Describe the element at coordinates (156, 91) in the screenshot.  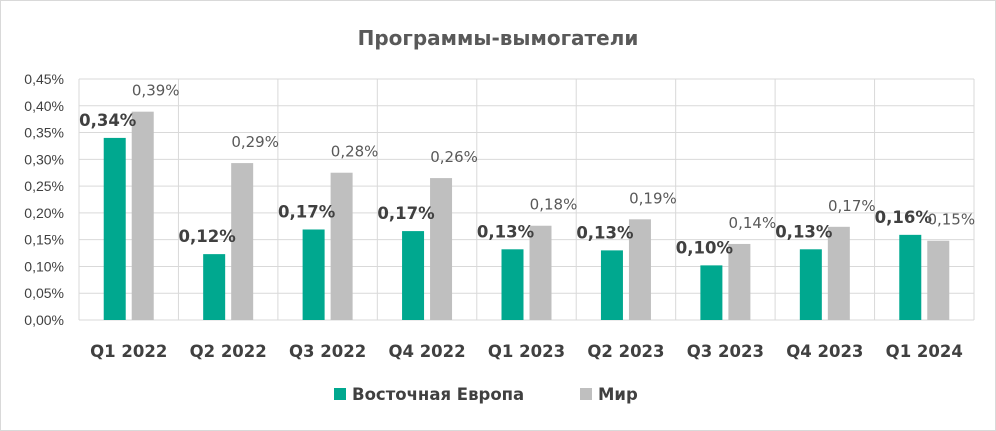
I see `data-label-world: 0,39%` at that location.